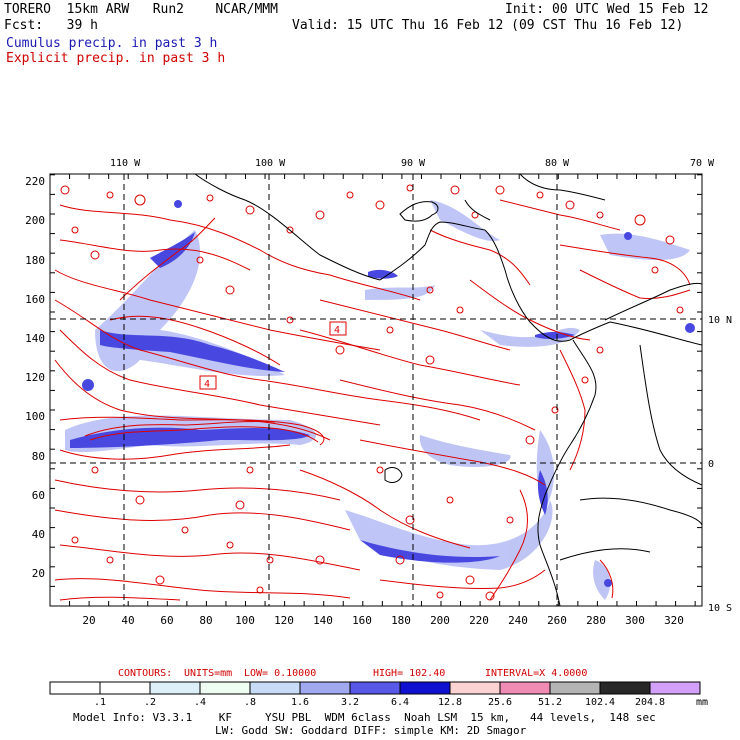 The width and height of the screenshot is (740, 740). What do you see at coordinates (38, 456) in the screenshot?
I see `y-grid-label: 80` at bounding box center [38, 456].